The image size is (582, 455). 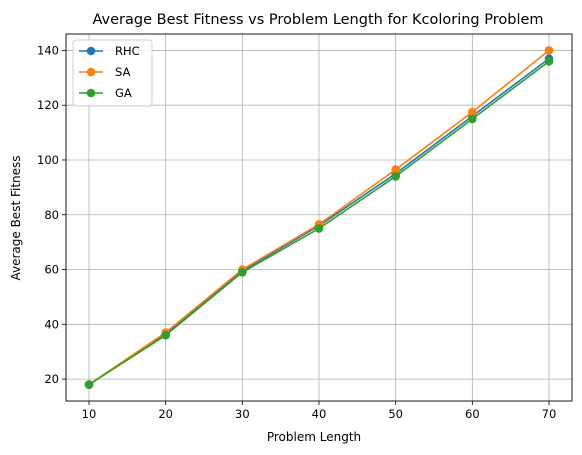 I want to click on y-tick-label: 40, so click(x=51, y=324).